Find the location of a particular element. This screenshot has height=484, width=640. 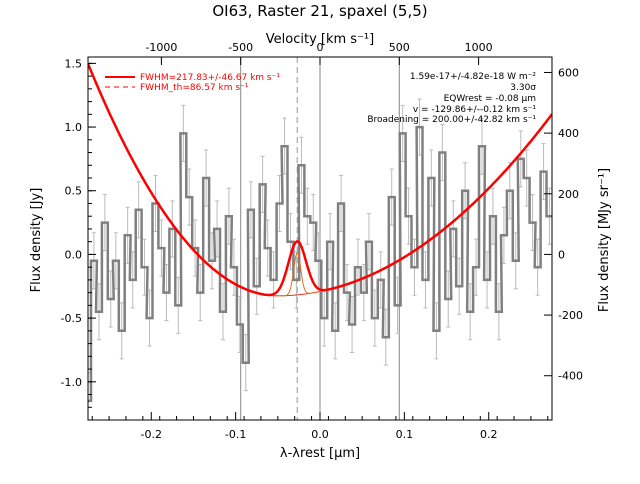

chart-title: OI63, Raster 21, spaxel (5,5) is located at coordinates (319, 11).